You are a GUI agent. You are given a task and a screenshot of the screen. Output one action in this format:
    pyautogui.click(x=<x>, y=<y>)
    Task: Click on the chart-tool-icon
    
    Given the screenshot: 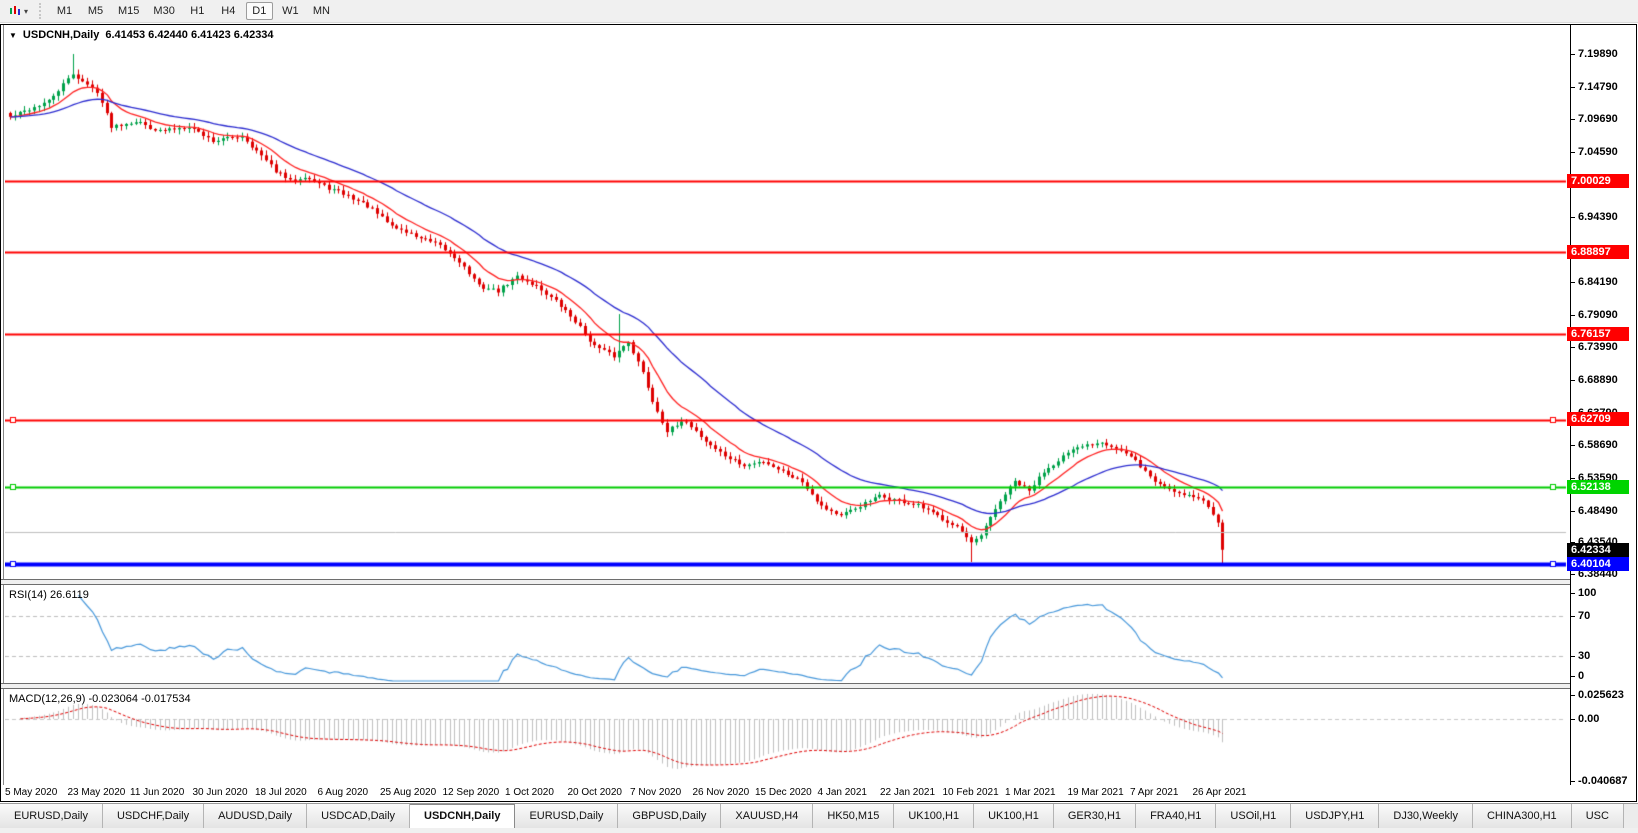 What is the action you would take?
    pyautogui.click(x=15, y=11)
    